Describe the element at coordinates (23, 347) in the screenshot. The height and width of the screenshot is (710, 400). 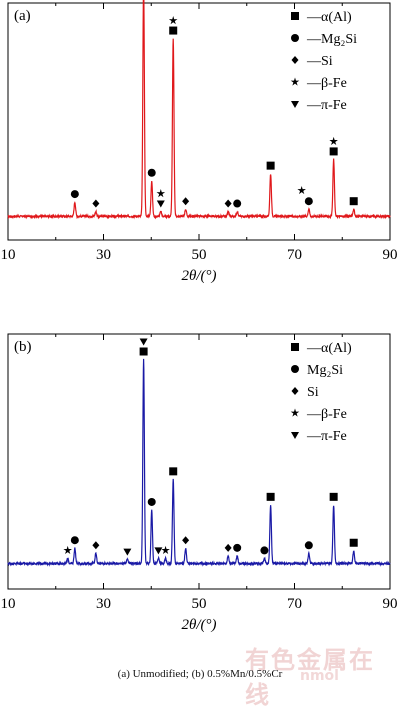
I see `panel-label: (b)` at that location.